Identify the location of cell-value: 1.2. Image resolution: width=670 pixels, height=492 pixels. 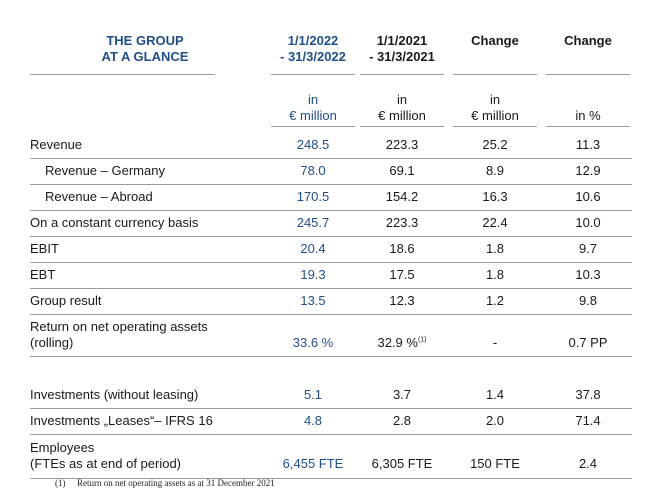
(495, 300).